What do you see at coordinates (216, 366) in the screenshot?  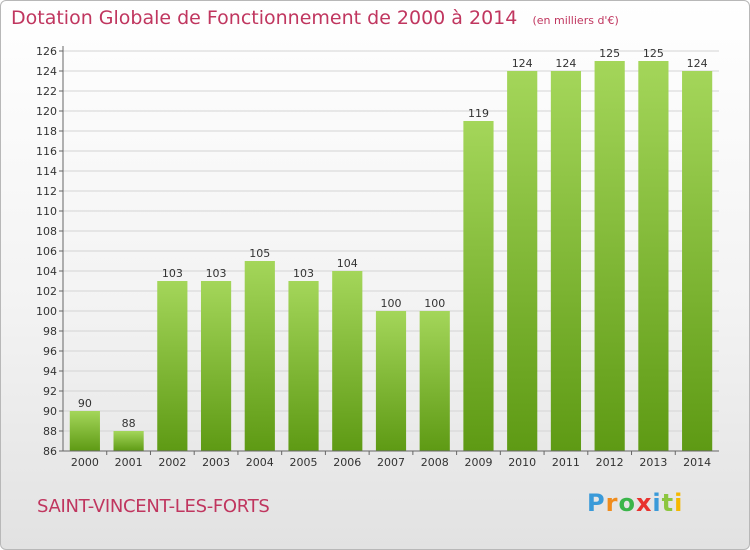 I see `bar-2003` at bounding box center [216, 366].